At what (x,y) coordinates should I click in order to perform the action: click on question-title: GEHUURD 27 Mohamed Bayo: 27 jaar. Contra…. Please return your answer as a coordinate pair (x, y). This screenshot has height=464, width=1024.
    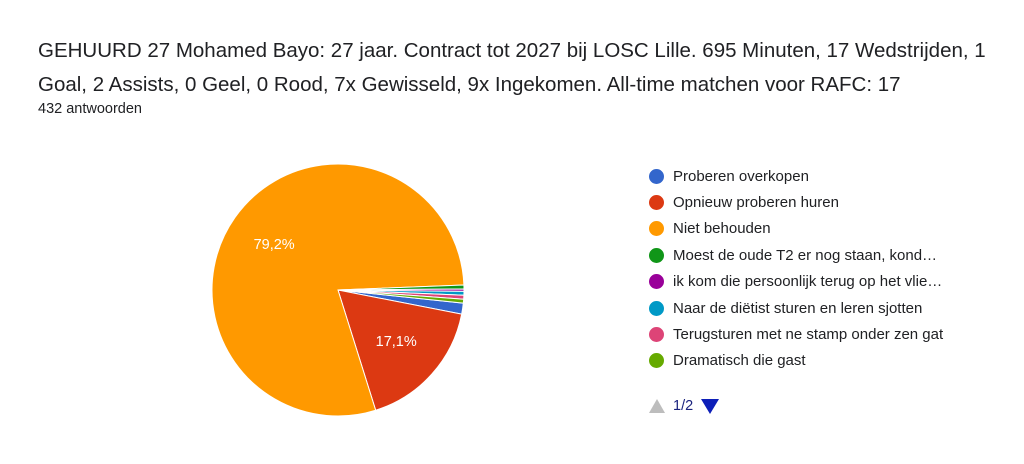
    Looking at the image, I should click on (512, 67).